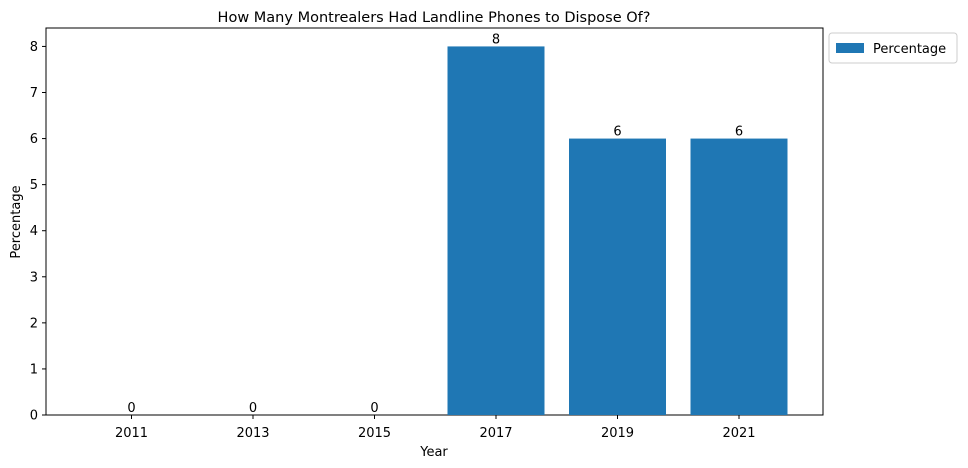 The image size is (968, 468). What do you see at coordinates (34, 323) in the screenshot?
I see `y-tick-label: 2` at bounding box center [34, 323].